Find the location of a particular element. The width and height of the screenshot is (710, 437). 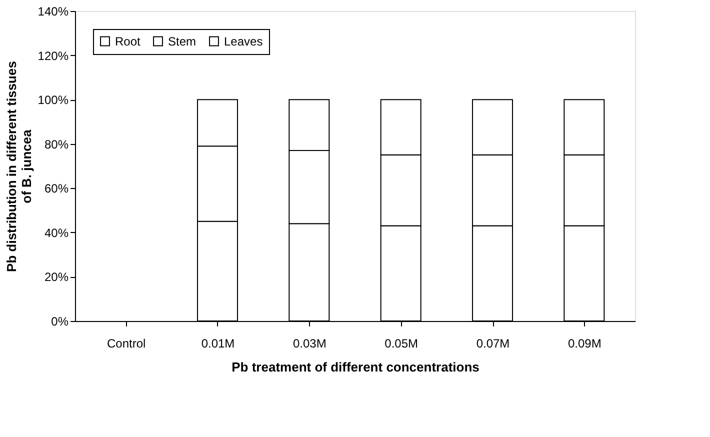

y-tick-label: 20% is located at coordinates (56, 277).